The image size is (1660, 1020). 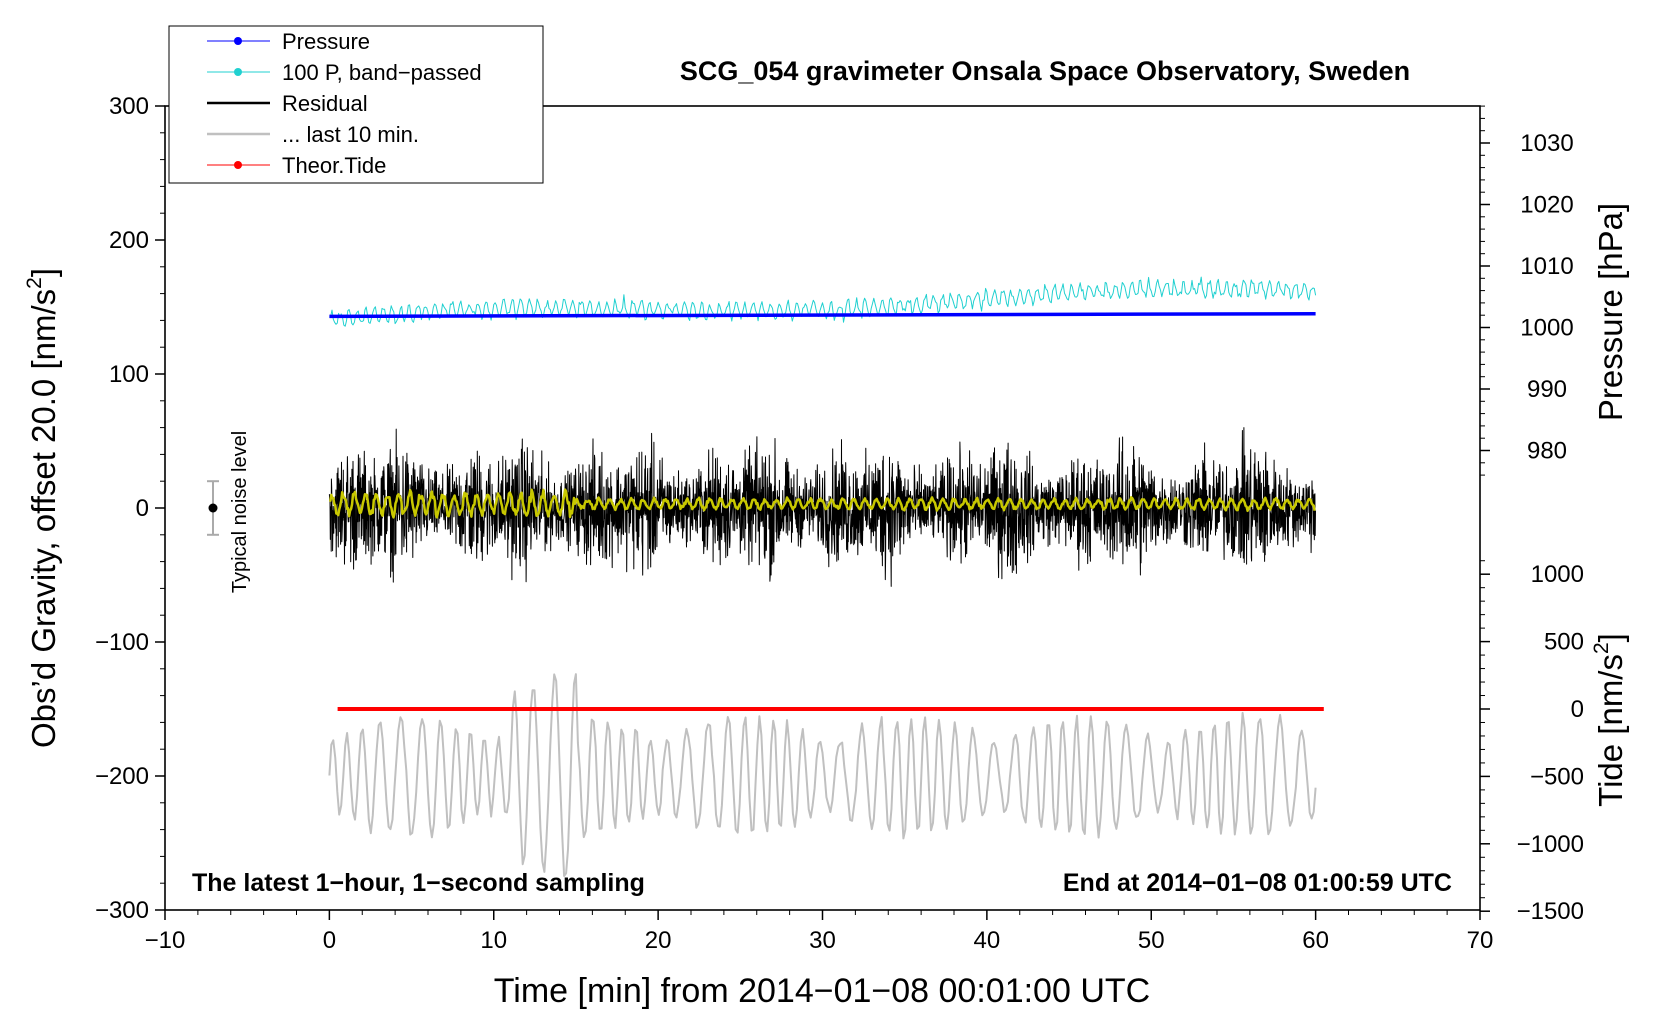 I want to click on noise-level-indicator: Typical noise level, so click(x=229, y=512).